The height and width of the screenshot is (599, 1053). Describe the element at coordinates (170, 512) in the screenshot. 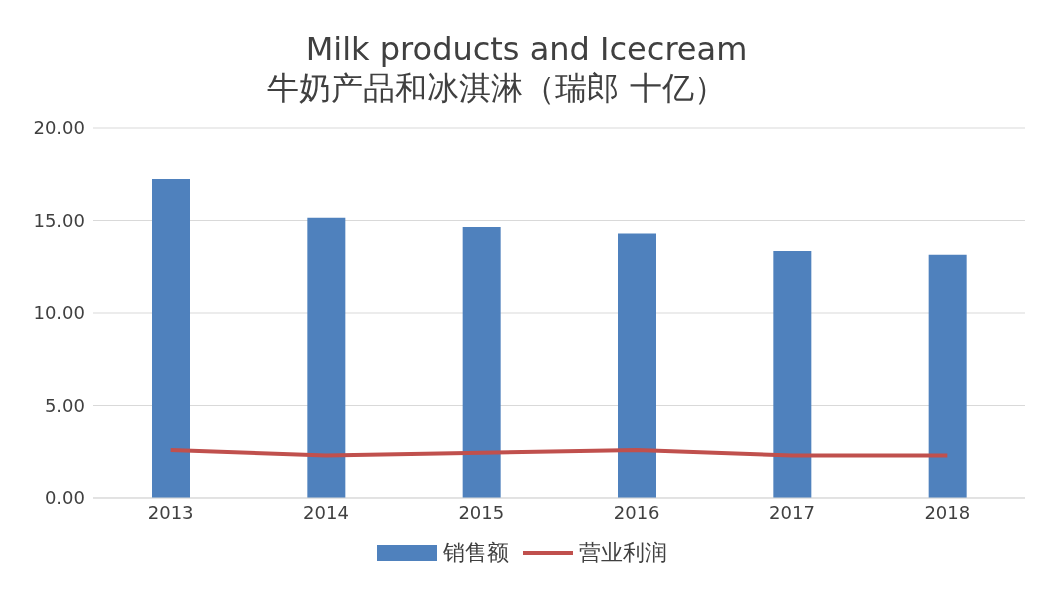

I see `x-tick-label: 2013` at that location.